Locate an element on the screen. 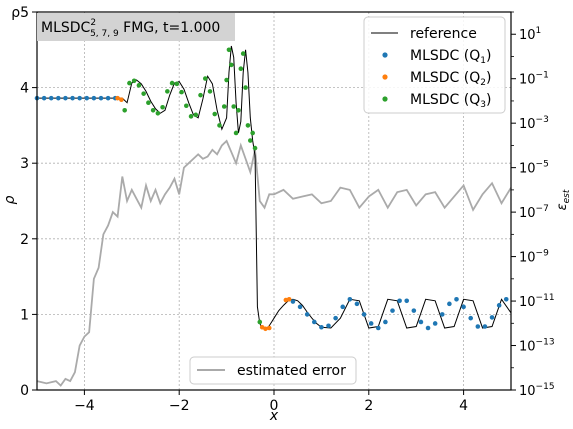 Image resolution: width=573 pixels, height=429 pixels. title-suffix: FMG, t=1.000 is located at coordinates (170, 28).